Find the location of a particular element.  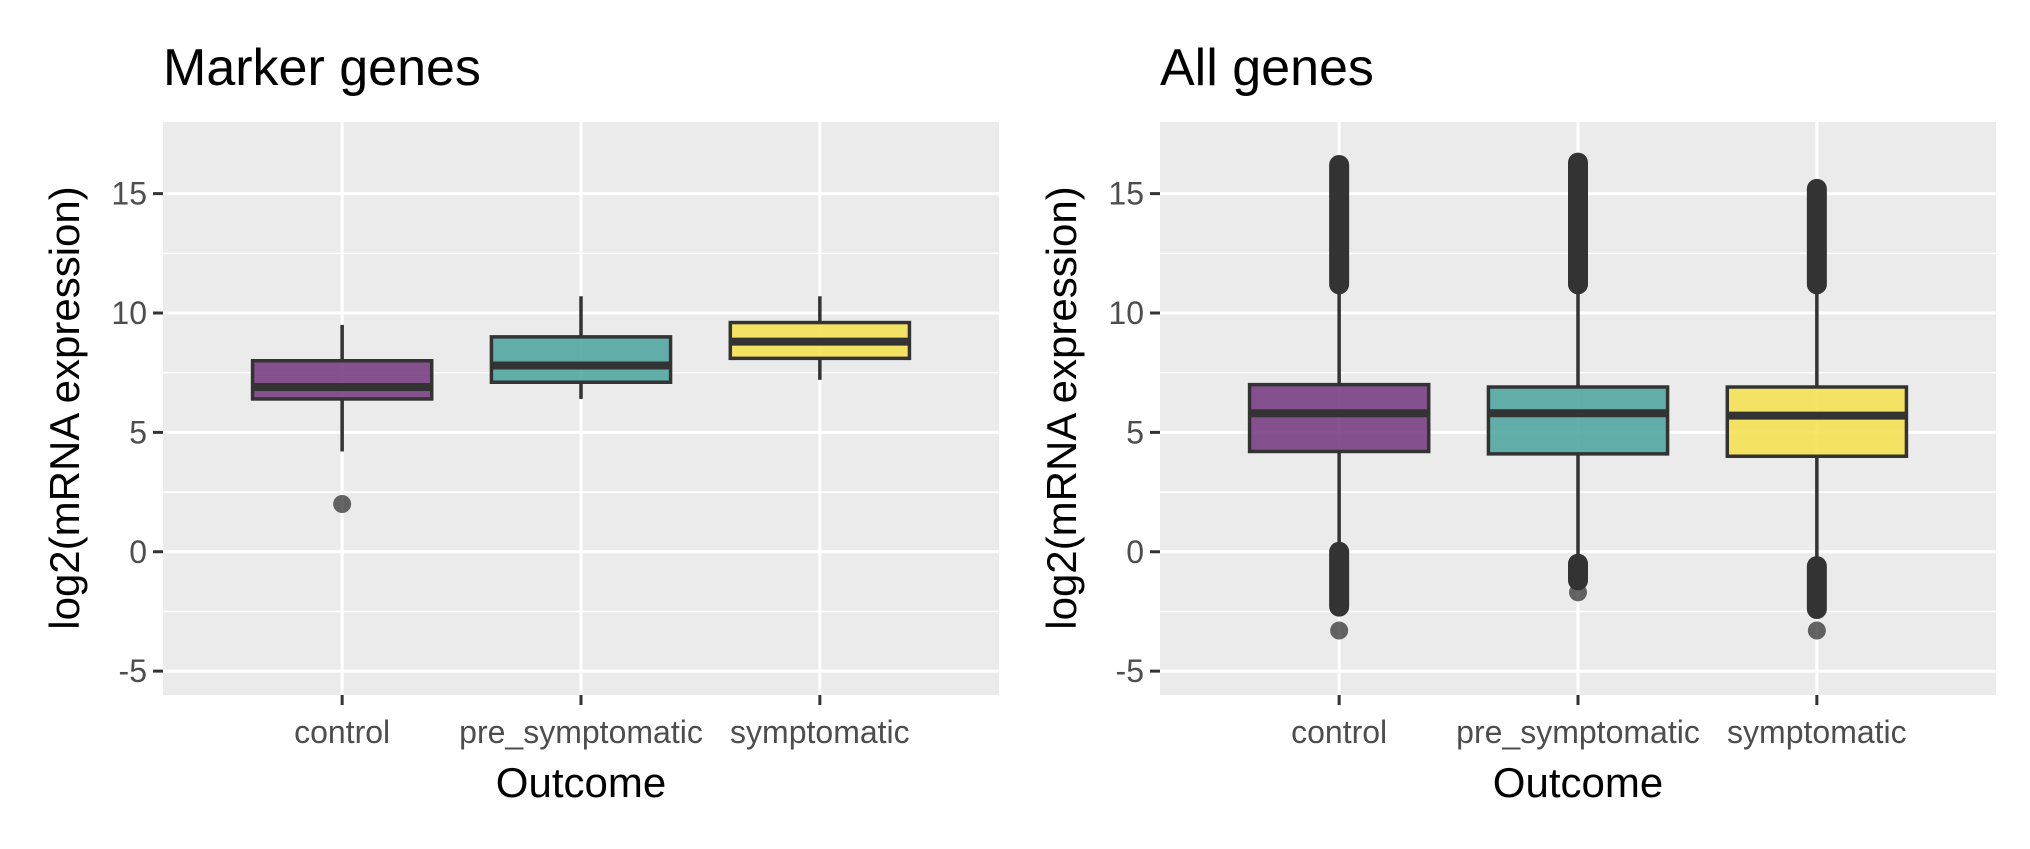

chart-title: Marker genes is located at coordinates (322, 68).